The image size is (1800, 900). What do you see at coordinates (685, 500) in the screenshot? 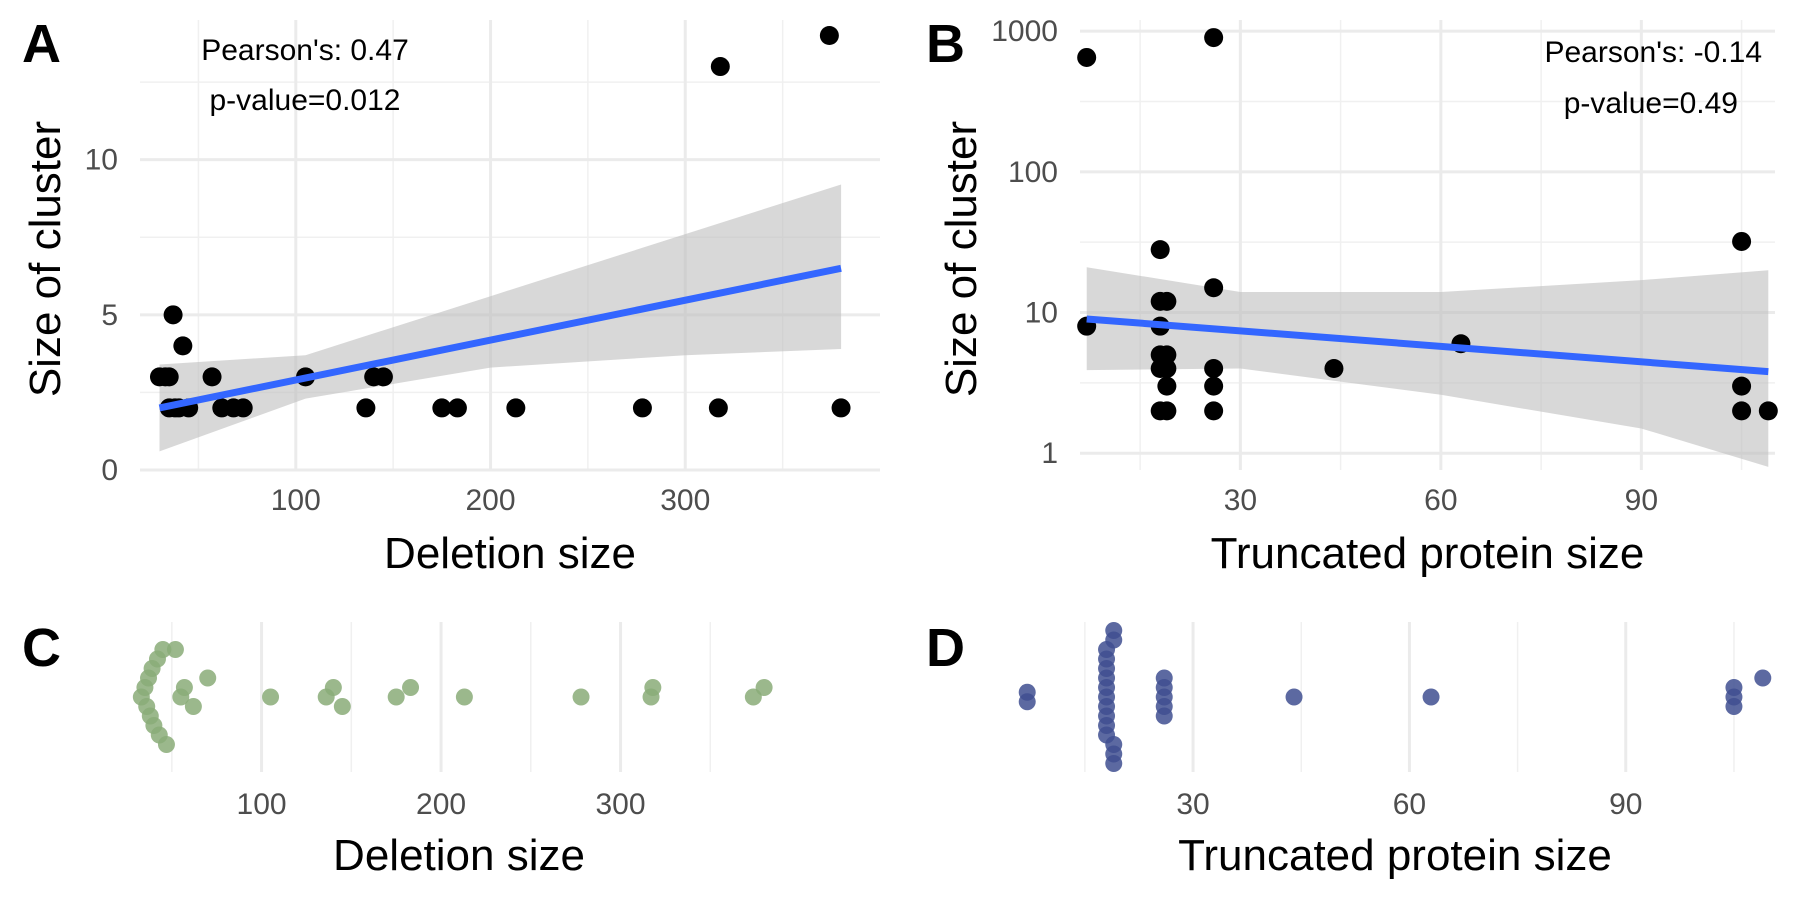
I see `panel-a-x-tick-label: 300` at bounding box center [685, 500].